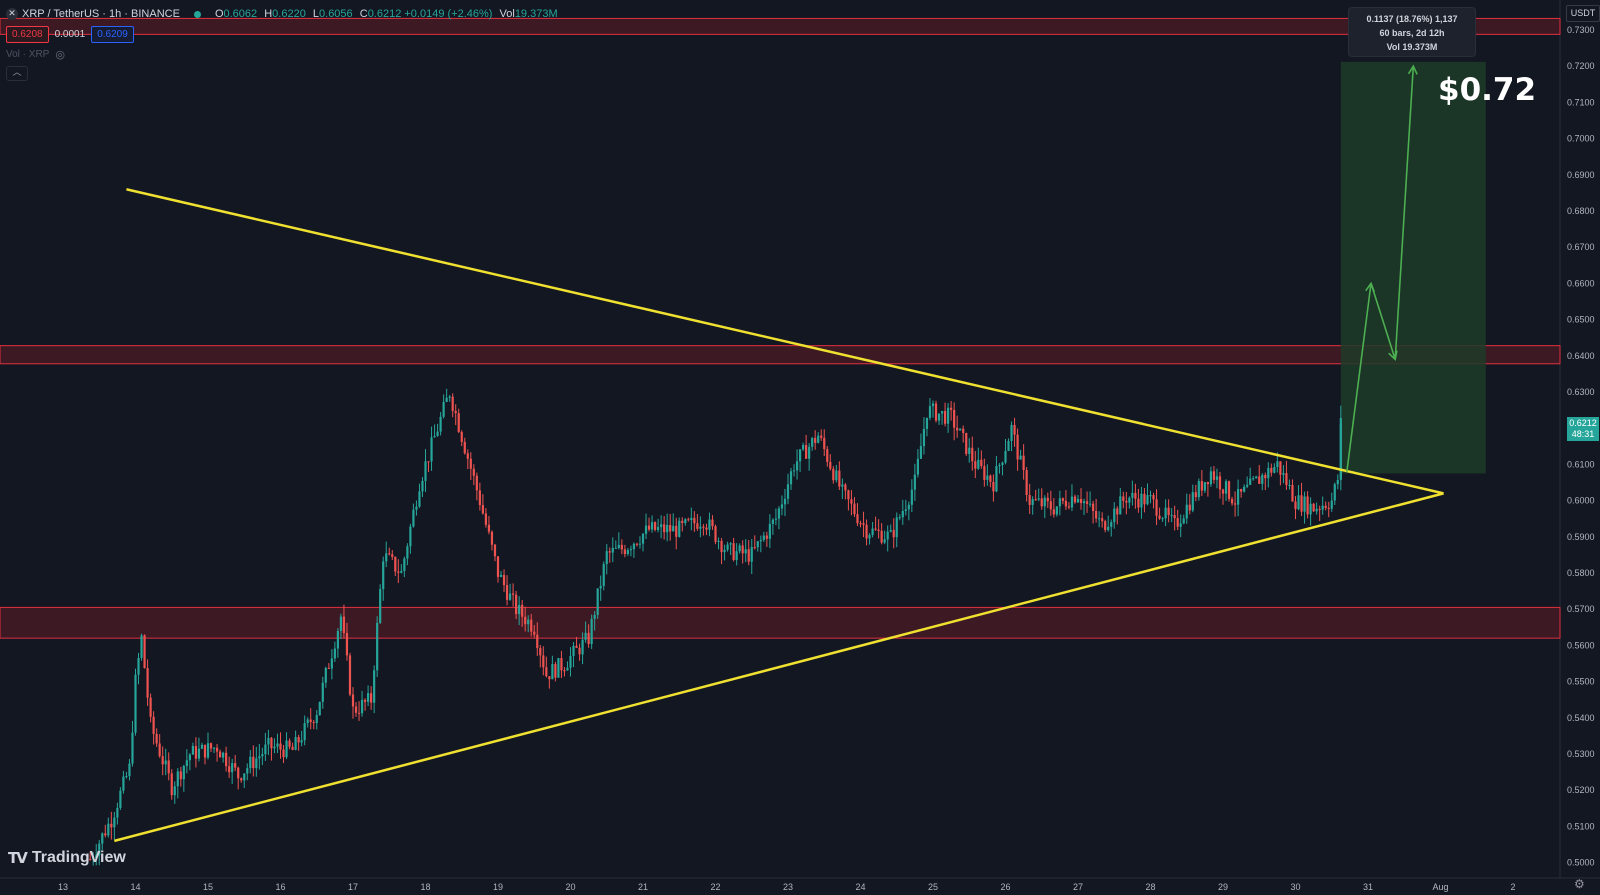 This screenshot has width=1600, height=895. What do you see at coordinates (70, 34) in the screenshot?
I see `quick-trade: 0.6208 0.0001 0.6209` at bounding box center [70, 34].